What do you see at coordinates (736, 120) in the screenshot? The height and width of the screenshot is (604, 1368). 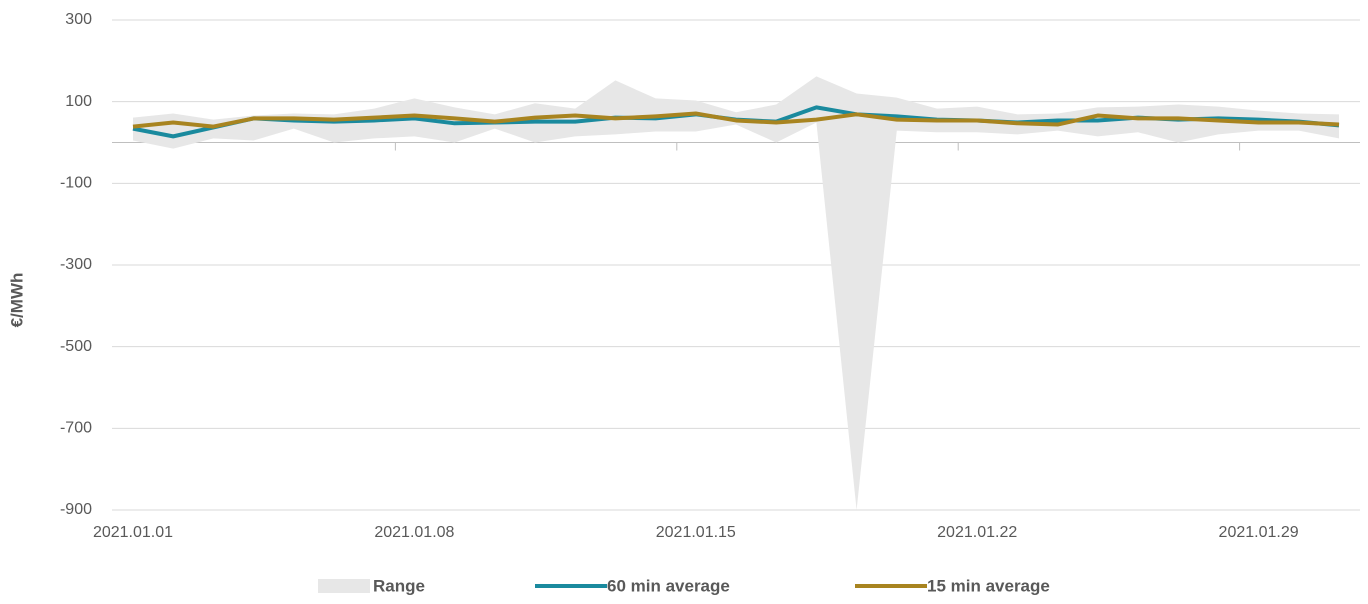 I see `series-line` at bounding box center [736, 120].